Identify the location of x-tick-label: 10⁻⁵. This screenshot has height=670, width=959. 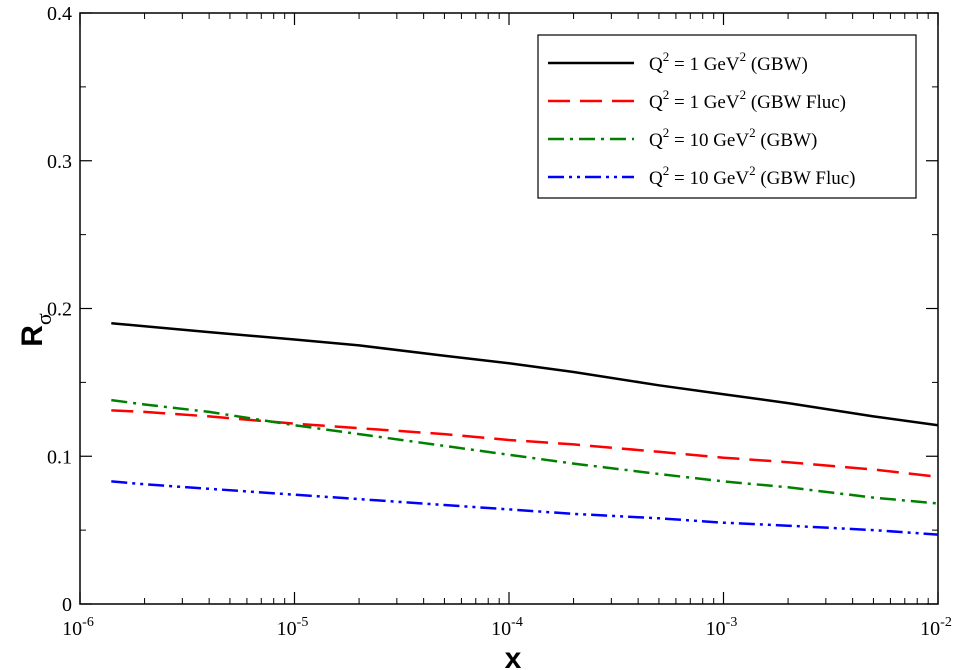
(293, 627).